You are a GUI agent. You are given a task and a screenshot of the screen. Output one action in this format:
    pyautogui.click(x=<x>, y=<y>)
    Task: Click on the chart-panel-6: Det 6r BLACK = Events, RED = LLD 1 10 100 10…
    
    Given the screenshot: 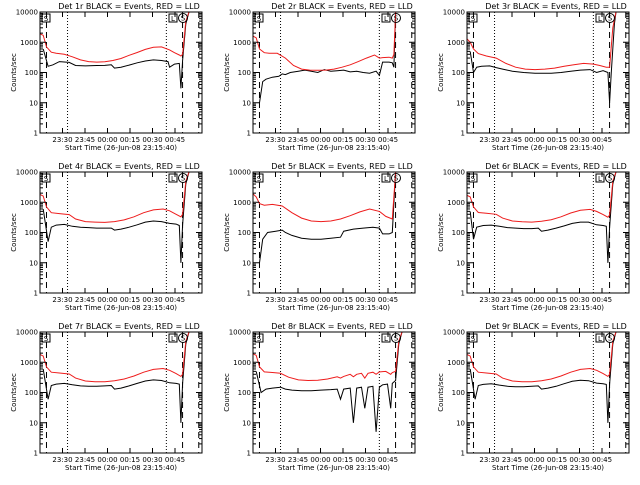 What is the action you would take?
    pyautogui.click(x=533, y=237)
    